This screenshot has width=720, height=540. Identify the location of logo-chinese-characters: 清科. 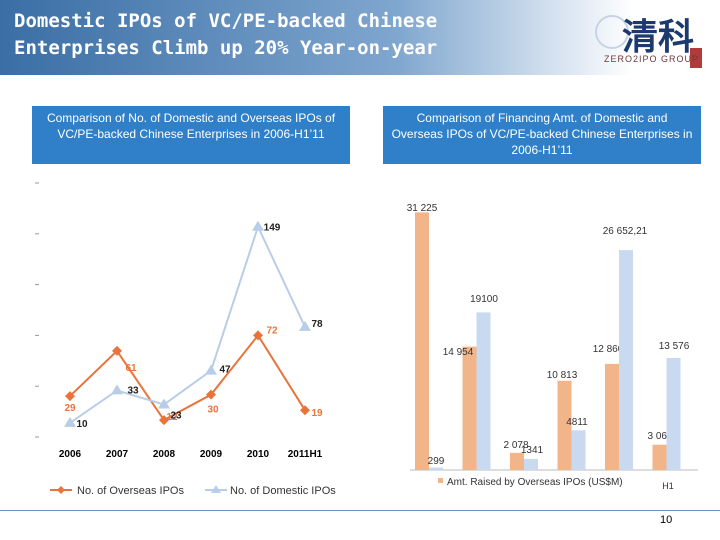
(658, 37).